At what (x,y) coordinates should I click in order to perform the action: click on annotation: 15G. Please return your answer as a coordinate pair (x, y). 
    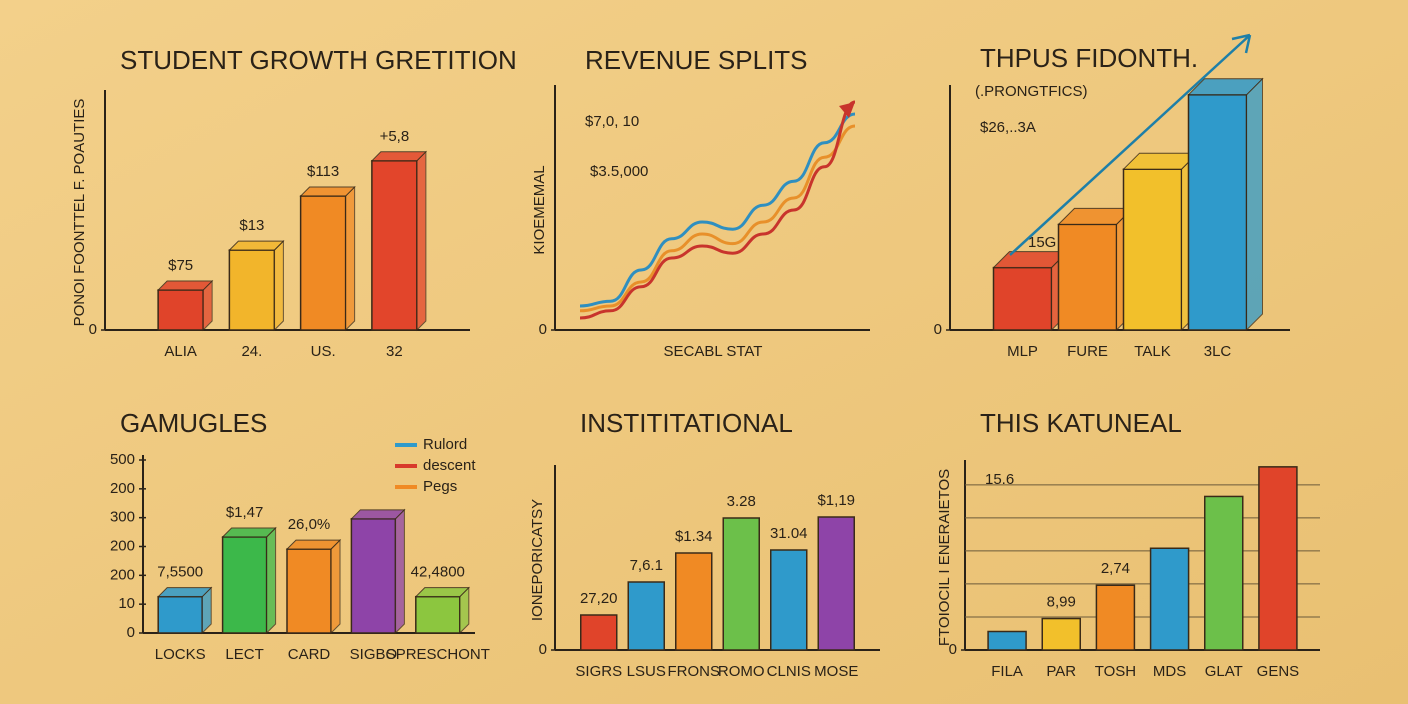
    Looking at the image, I should click on (1042, 242).